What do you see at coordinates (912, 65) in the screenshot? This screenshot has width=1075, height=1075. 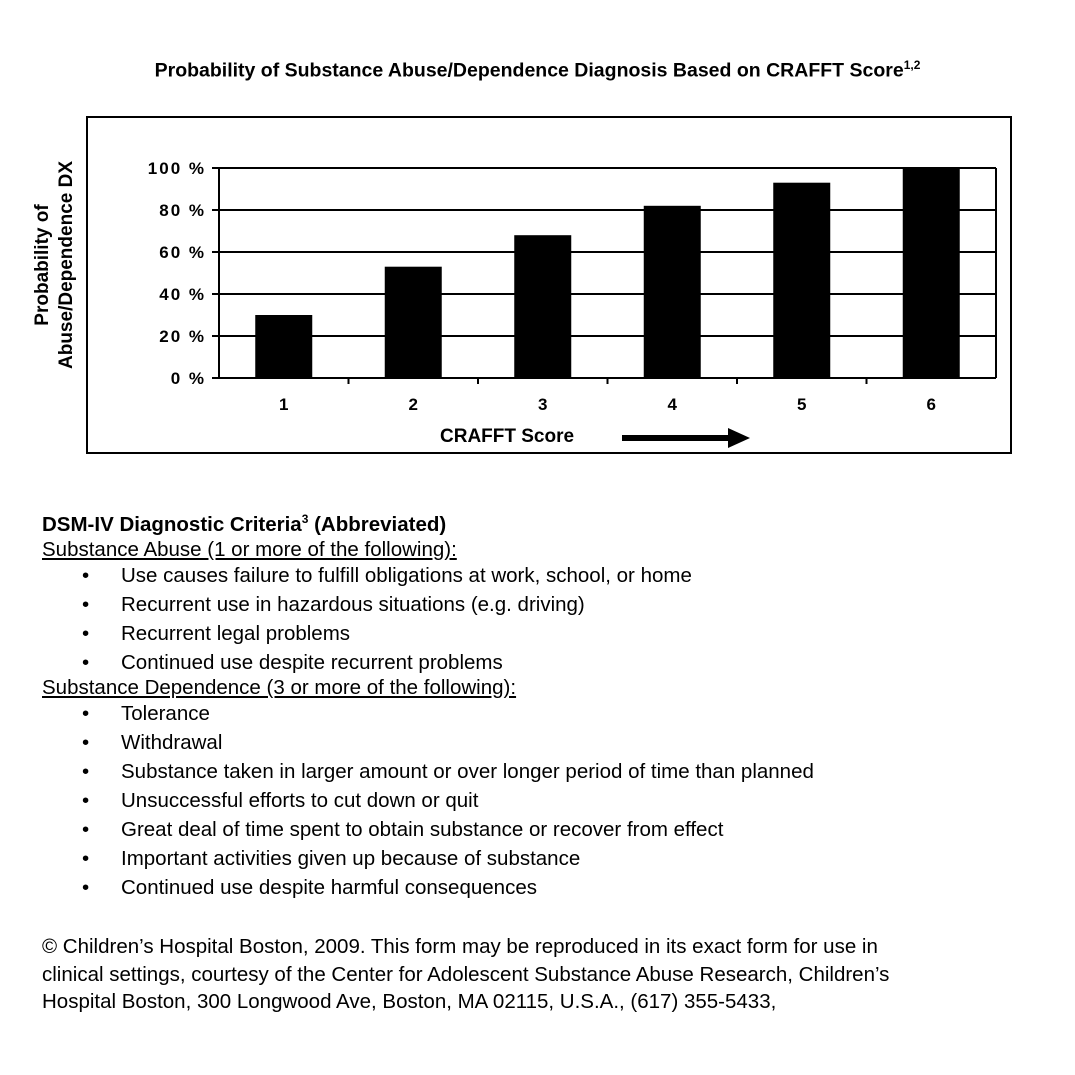 I see `title-superscript: 1,2` at bounding box center [912, 65].